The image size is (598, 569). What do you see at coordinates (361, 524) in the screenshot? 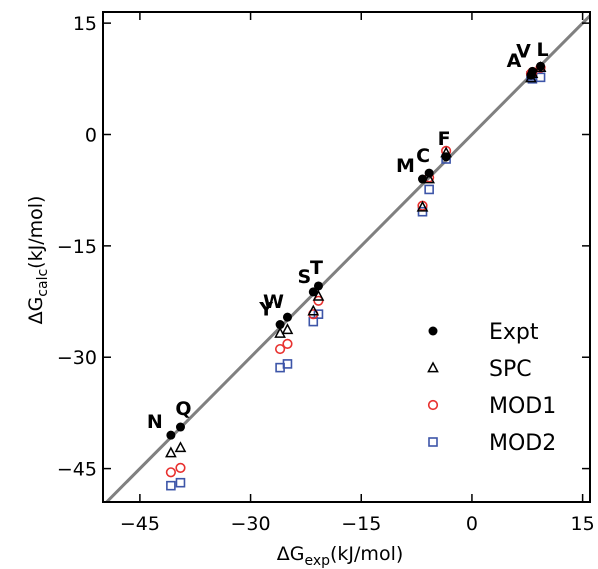
I see `x-tick-label: −15` at bounding box center [361, 524].